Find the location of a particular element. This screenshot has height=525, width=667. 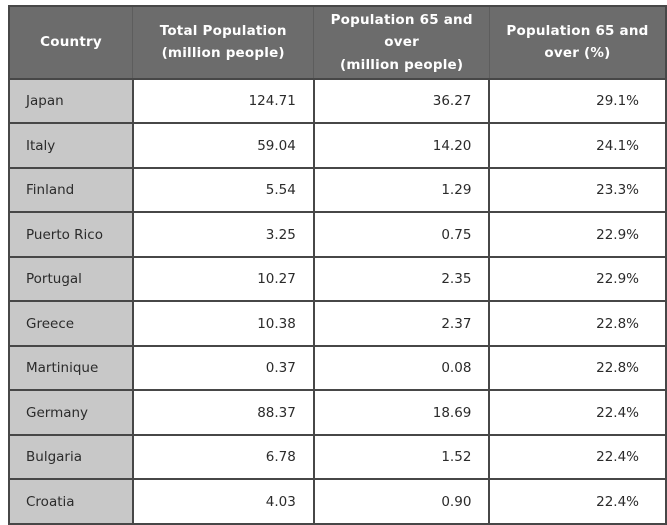

table-row-finland: Finland 5.54 1.29 23.3% is located at coordinates (337, 190).